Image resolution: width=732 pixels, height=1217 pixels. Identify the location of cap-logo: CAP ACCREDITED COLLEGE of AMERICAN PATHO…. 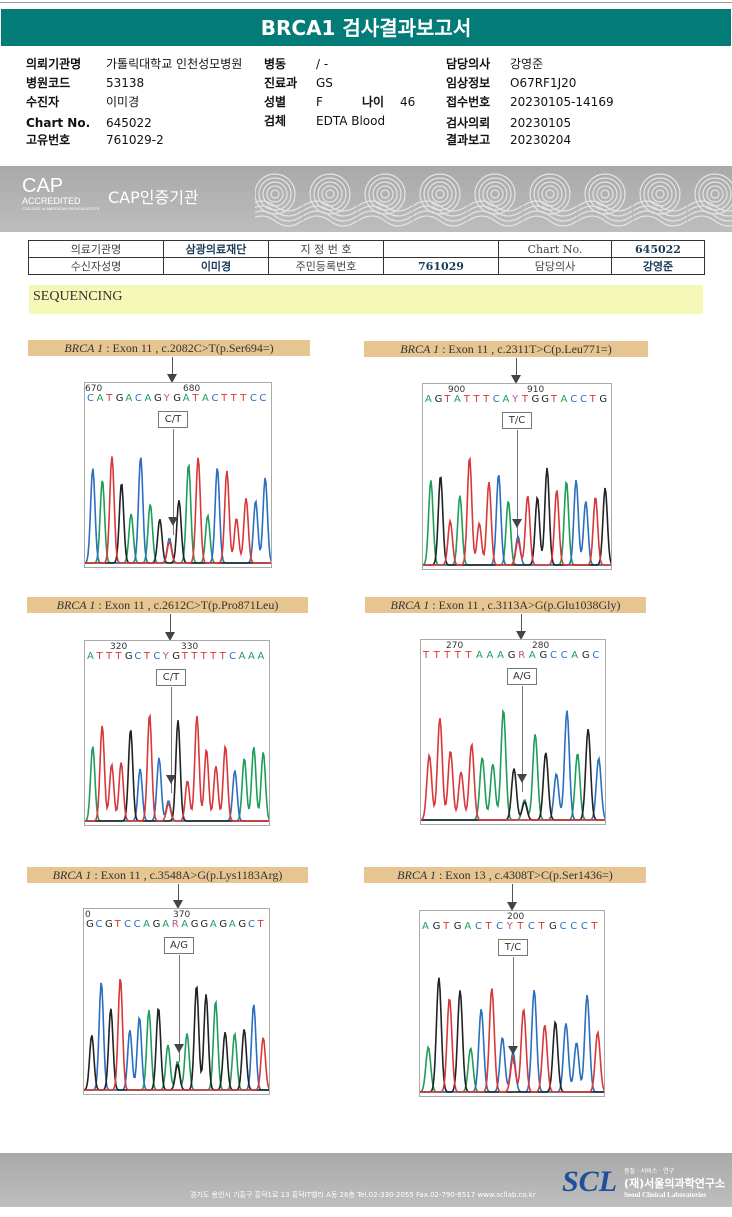
(60, 193).